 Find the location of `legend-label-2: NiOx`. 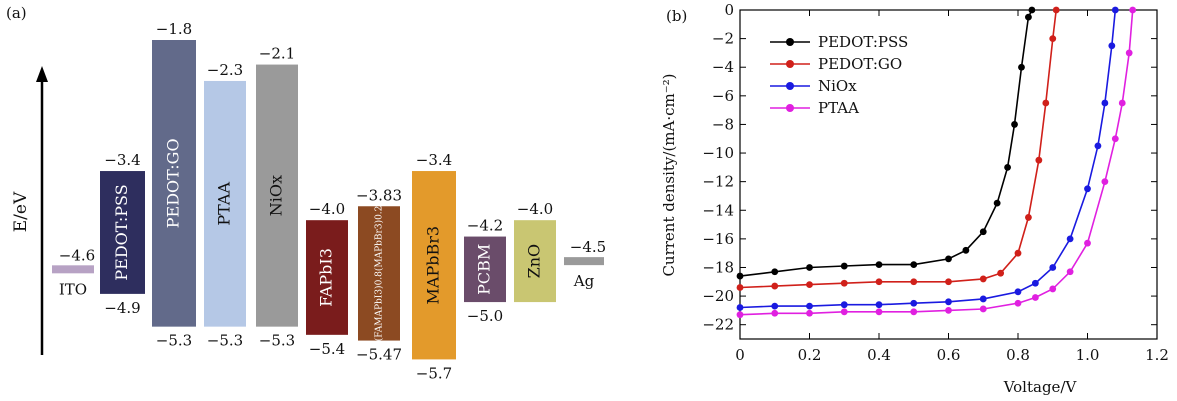

legend-label-2: NiOx is located at coordinates (837, 86).